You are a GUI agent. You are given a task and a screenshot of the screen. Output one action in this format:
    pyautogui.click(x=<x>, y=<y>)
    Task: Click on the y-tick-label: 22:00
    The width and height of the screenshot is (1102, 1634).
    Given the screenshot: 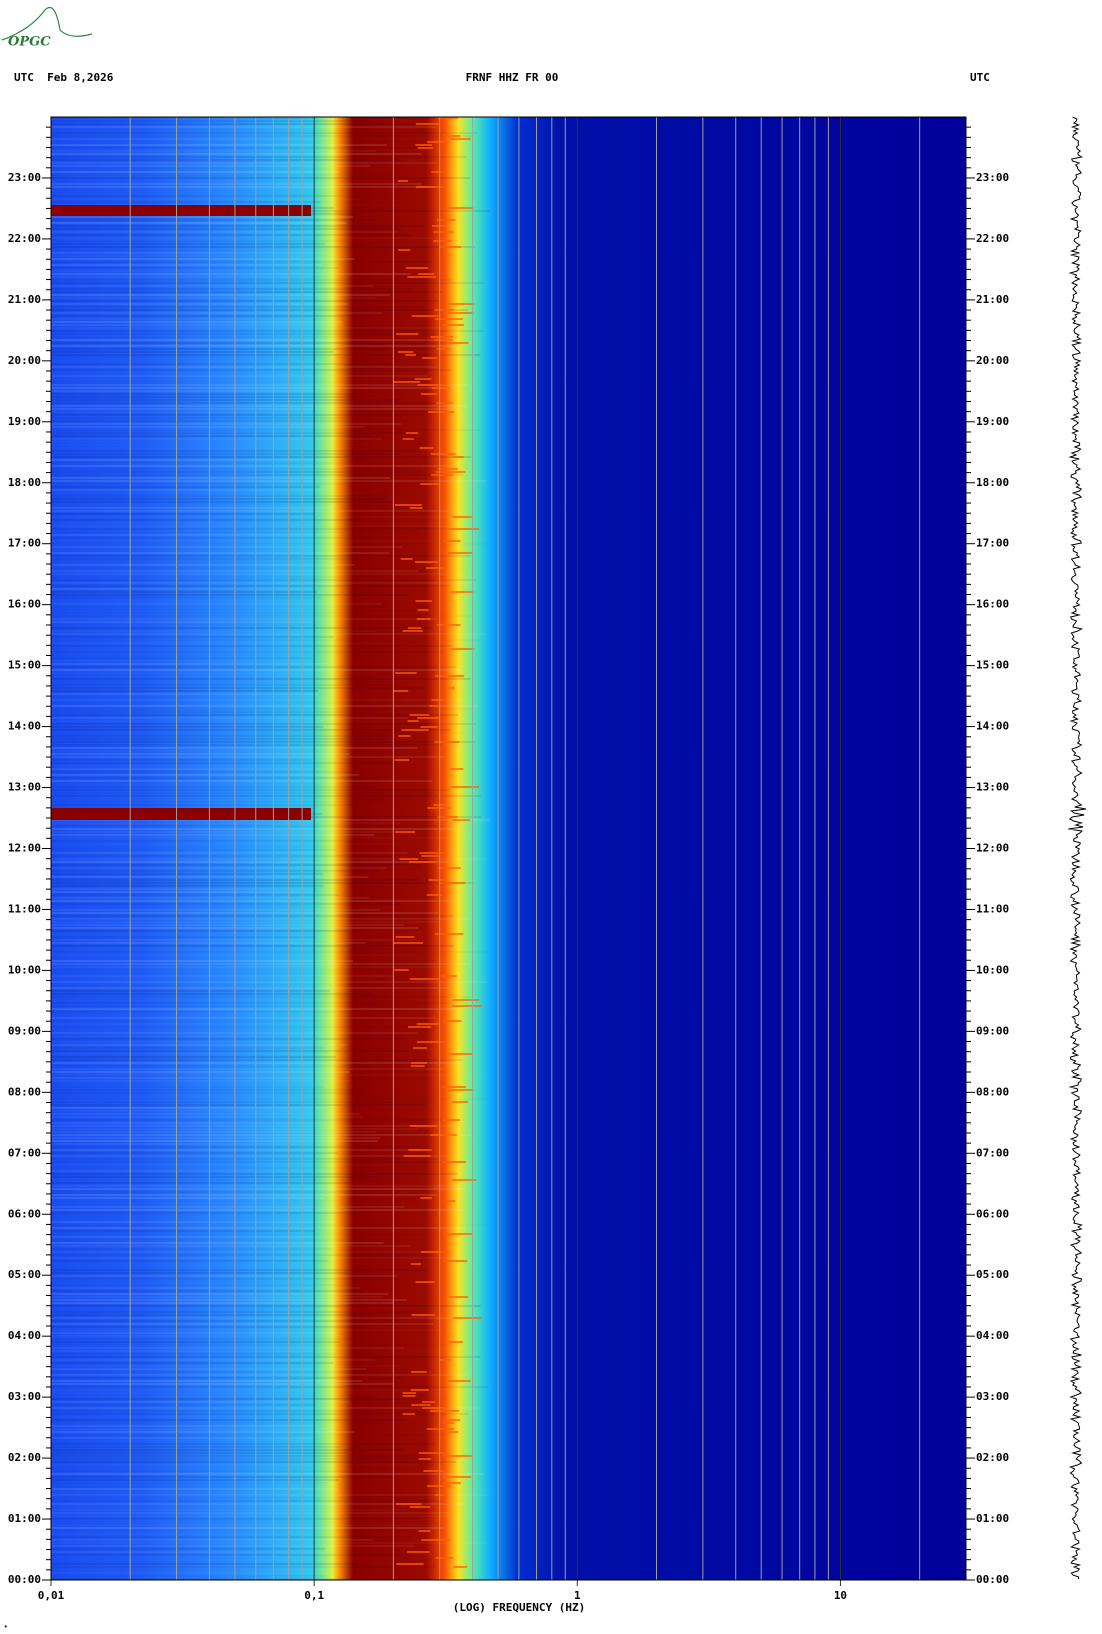 What is the action you would take?
    pyautogui.click(x=992, y=238)
    